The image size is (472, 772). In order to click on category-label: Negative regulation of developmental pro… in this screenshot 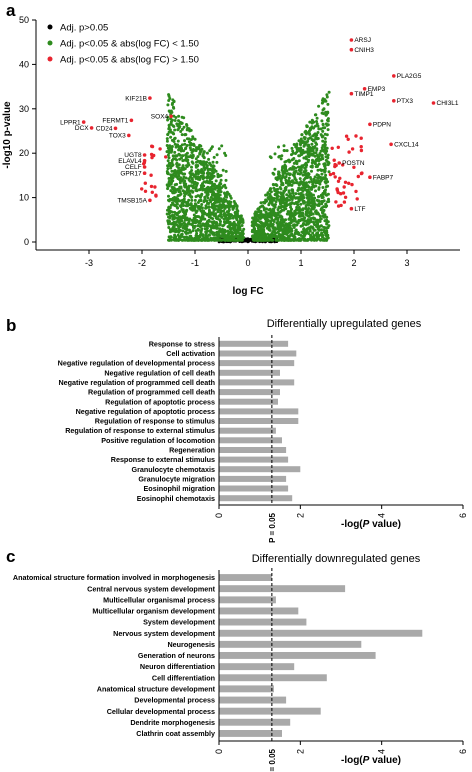, I will do `click(136, 363)`.